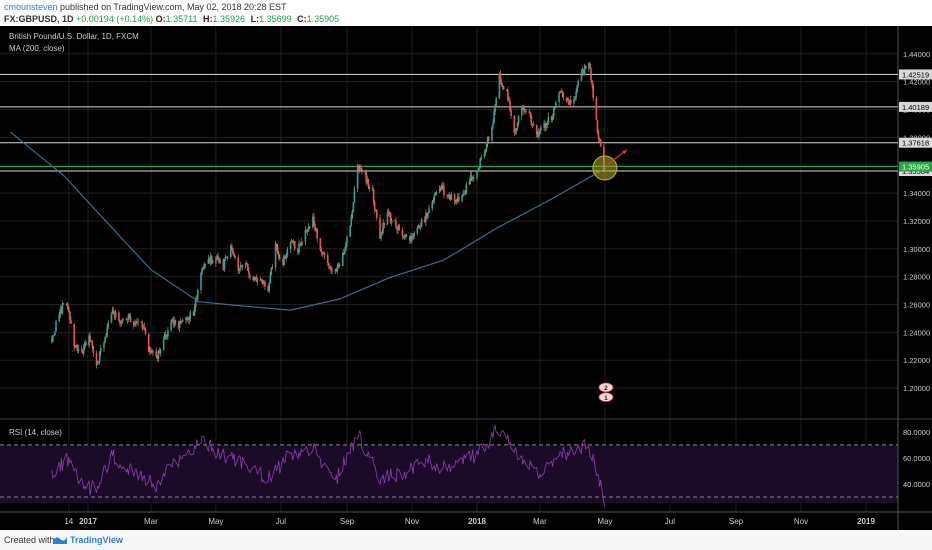 The width and height of the screenshot is (932, 550). Describe the element at coordinates (29, 540) in the screenshot. I see `created-with-label: Created with` at that location.